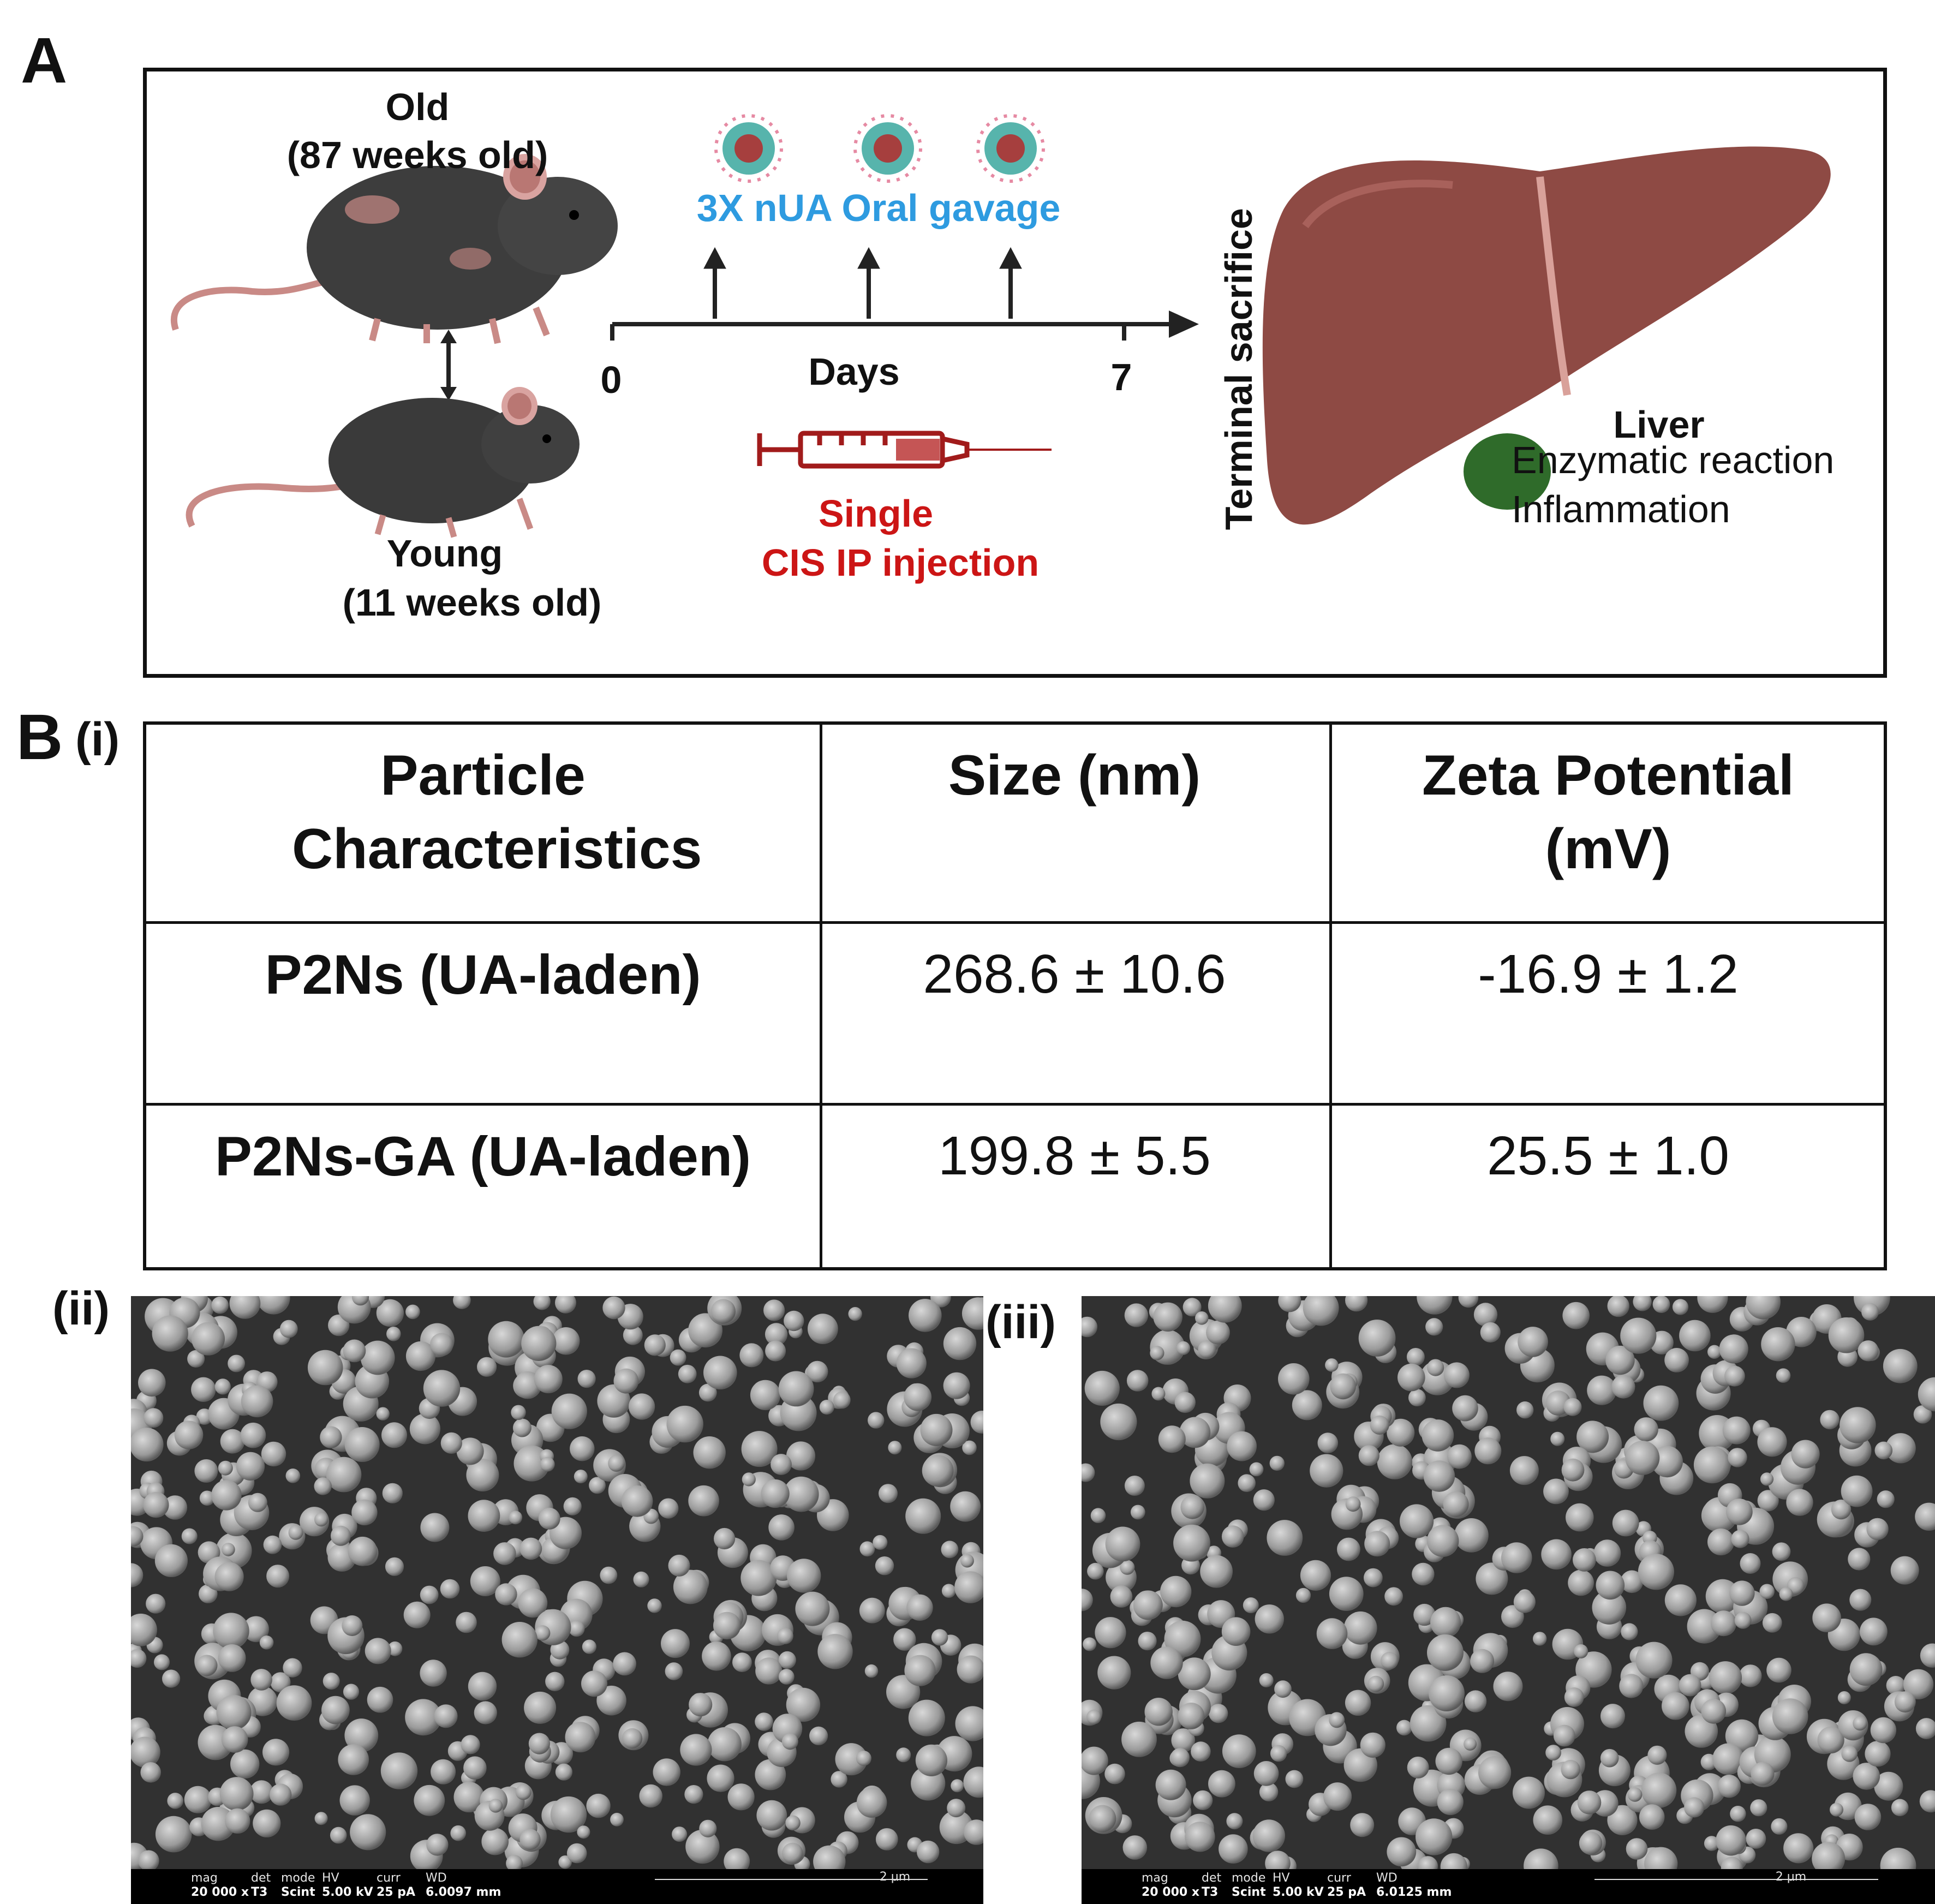 Image resolution: width=1935 pixels, height=1904 pixels. I want to click on timeline-axis-label: Days, so click(854, 371).